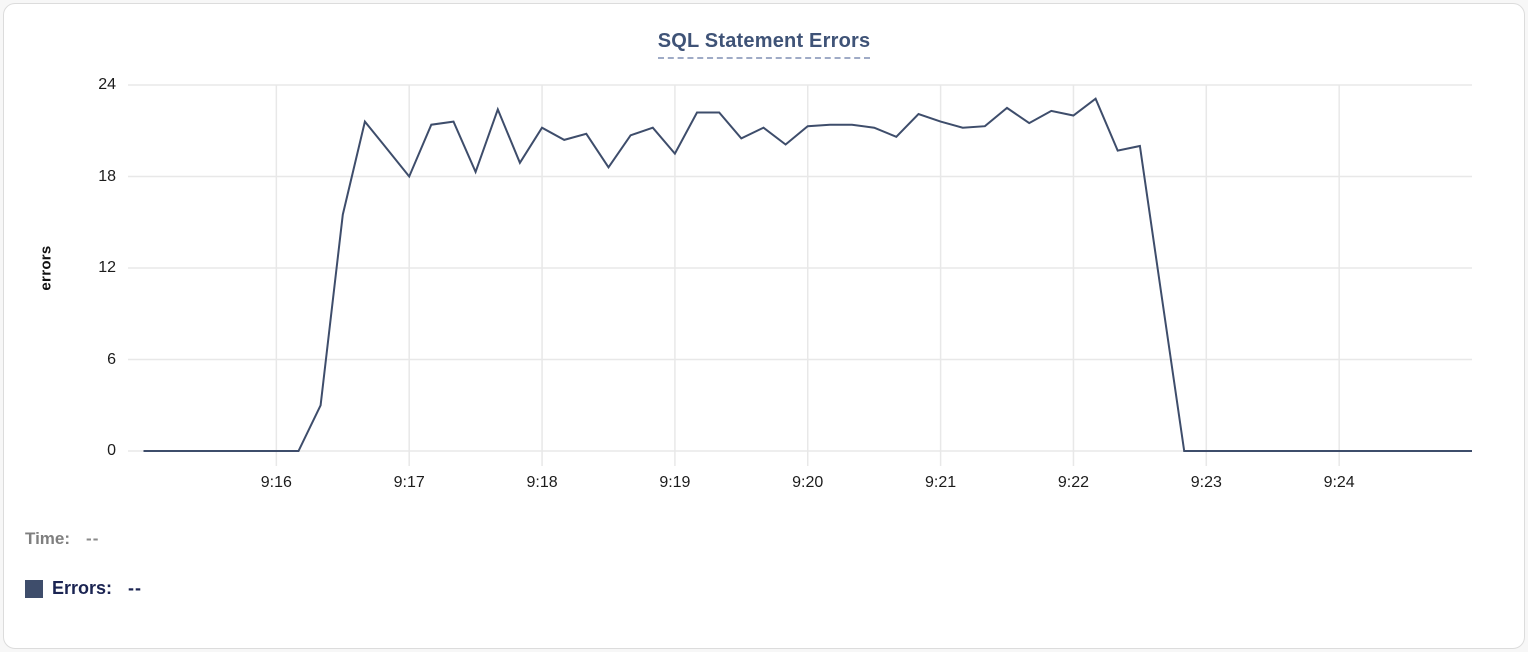  What do you see at coordinates (107, 84) in the screenshot?
I see `y-tick-label: 24` at bounding box center [107, 84].